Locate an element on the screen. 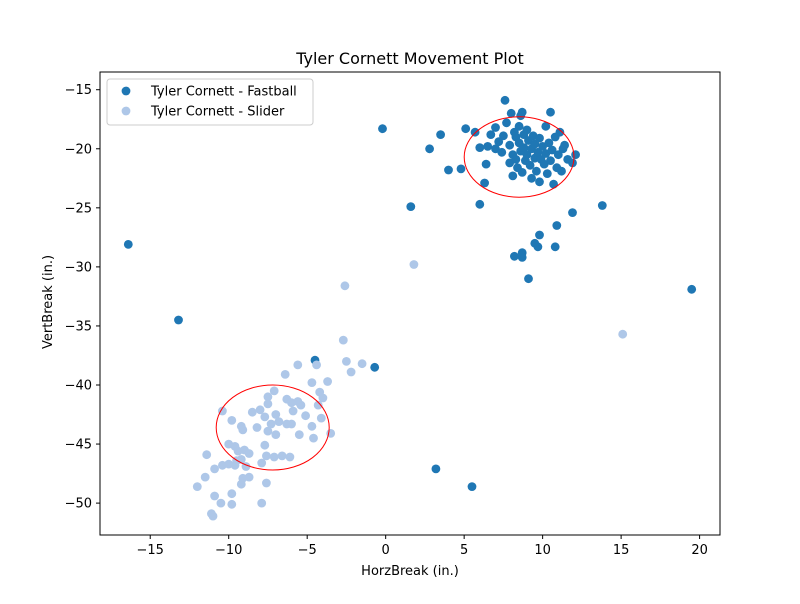 The image size is (800, 604). cluster-ellipse is located at coordinates (272, 427).